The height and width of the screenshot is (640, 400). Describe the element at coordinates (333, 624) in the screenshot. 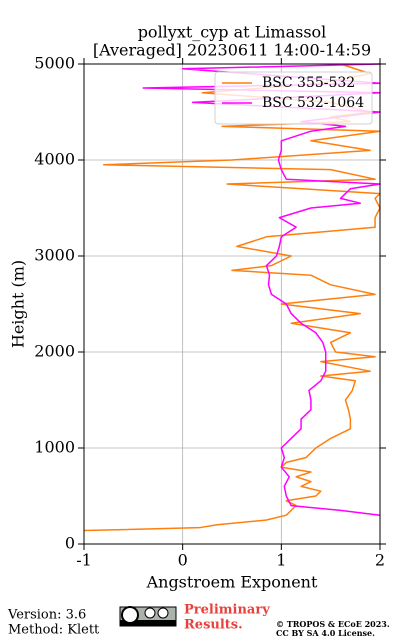

I see `license-text: © TROPOS & ECoE 2023.` at that location.